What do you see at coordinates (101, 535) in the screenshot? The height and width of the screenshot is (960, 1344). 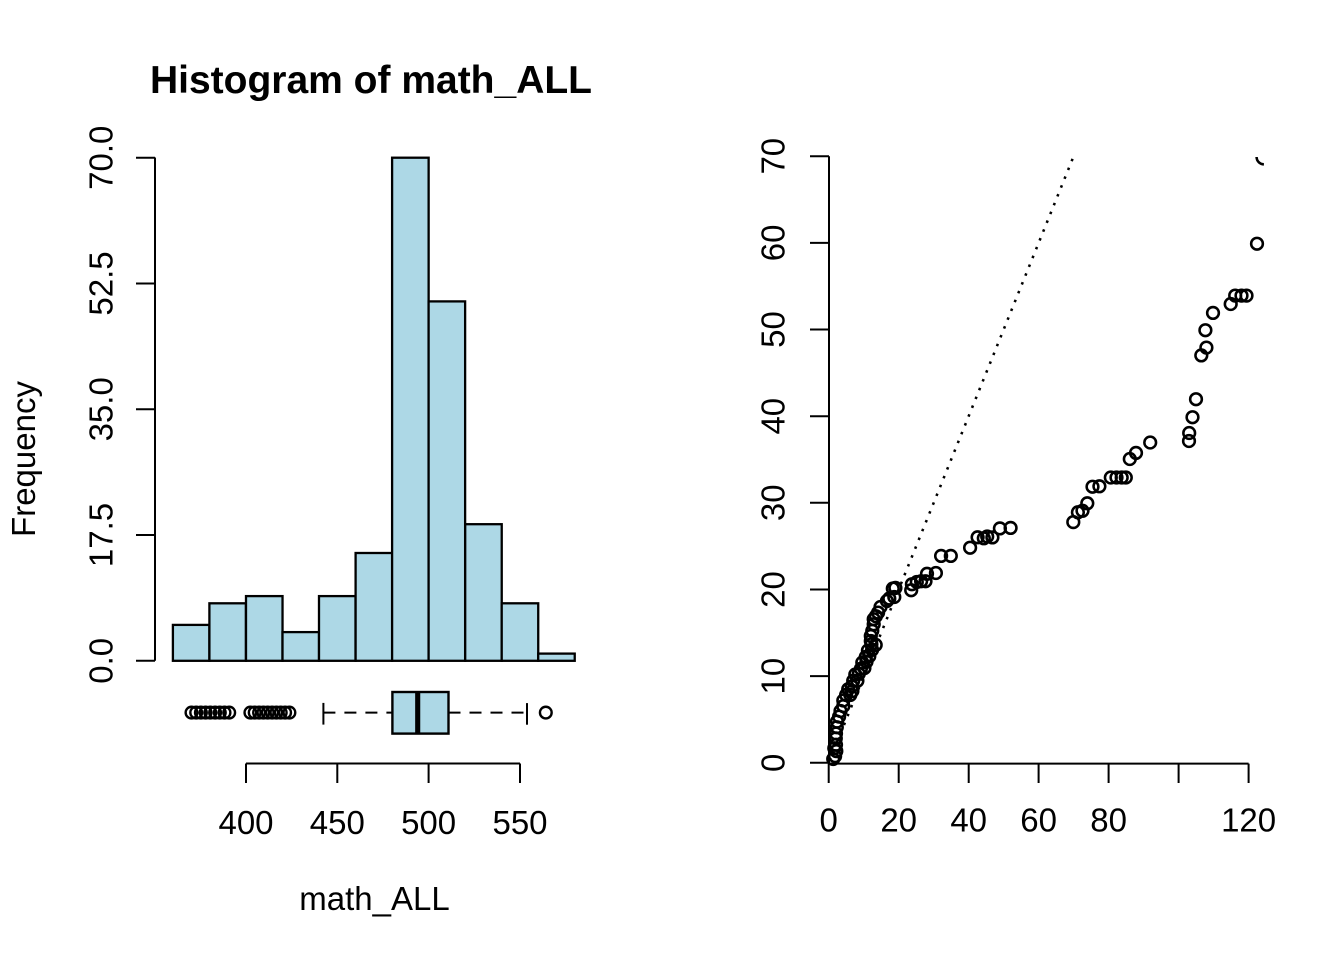 I see `svg-text: 17.5` at bounding box center [101, 535].